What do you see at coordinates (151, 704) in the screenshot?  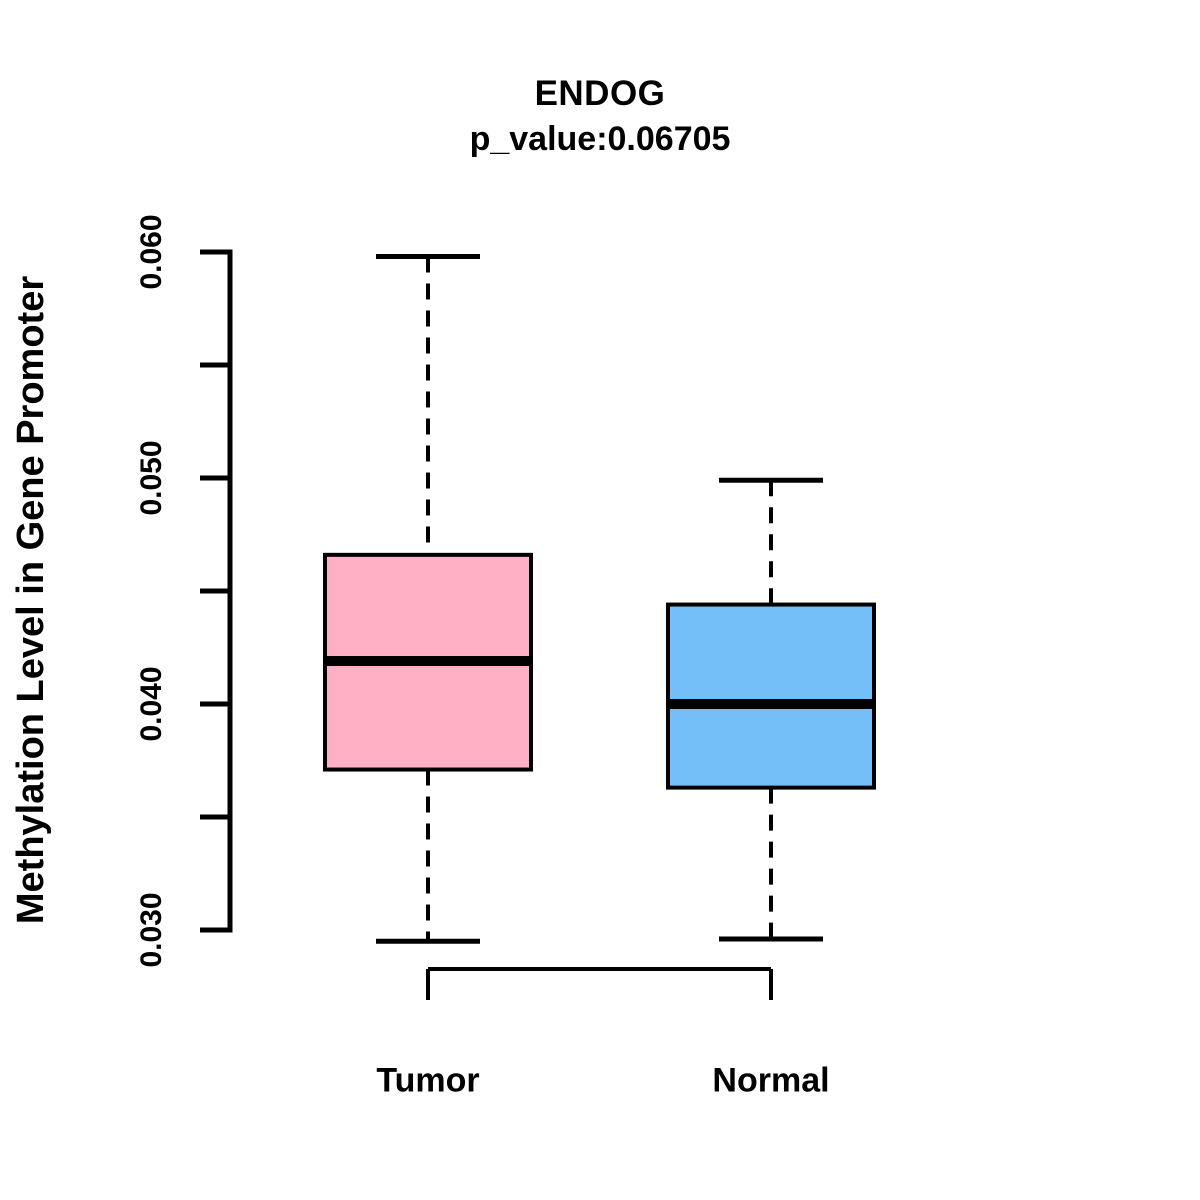 I see `y-tick-label: 0.040` at bounding box center [151, 704].